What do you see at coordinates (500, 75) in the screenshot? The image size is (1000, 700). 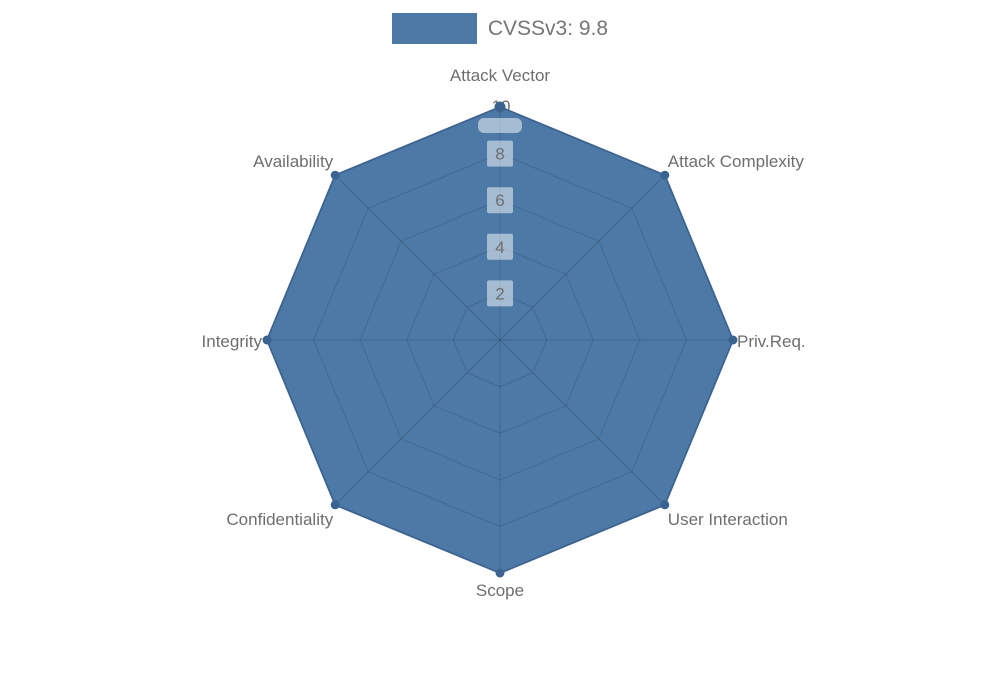 I see `axis-label-attack-vector: Attack Vector` at bounding box center [500, 75].